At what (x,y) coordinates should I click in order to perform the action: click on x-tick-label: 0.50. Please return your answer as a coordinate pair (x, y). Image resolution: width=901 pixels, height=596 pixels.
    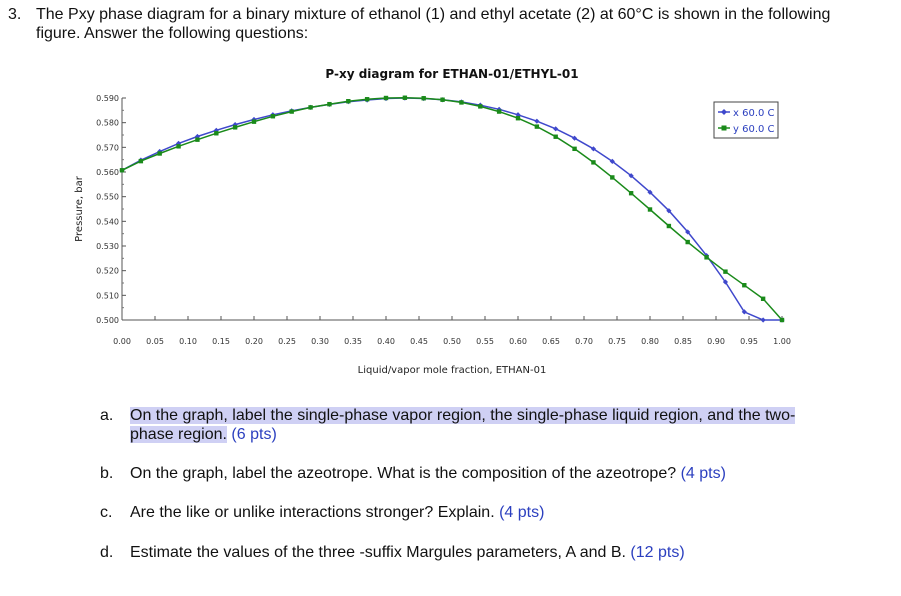
    Looking at the image, I should click on (452, 341).